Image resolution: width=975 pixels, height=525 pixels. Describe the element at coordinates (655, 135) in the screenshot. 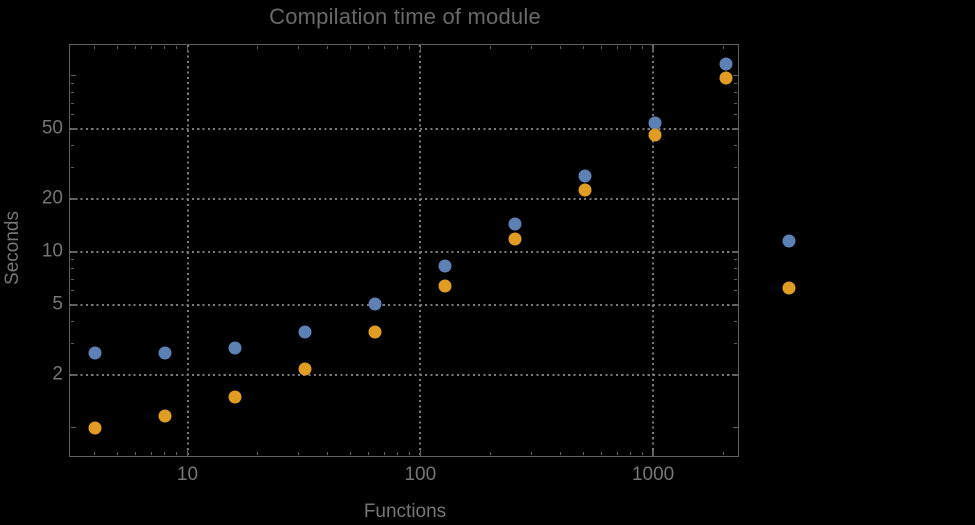

I see `data-point-series-orange-x1024` at that location.